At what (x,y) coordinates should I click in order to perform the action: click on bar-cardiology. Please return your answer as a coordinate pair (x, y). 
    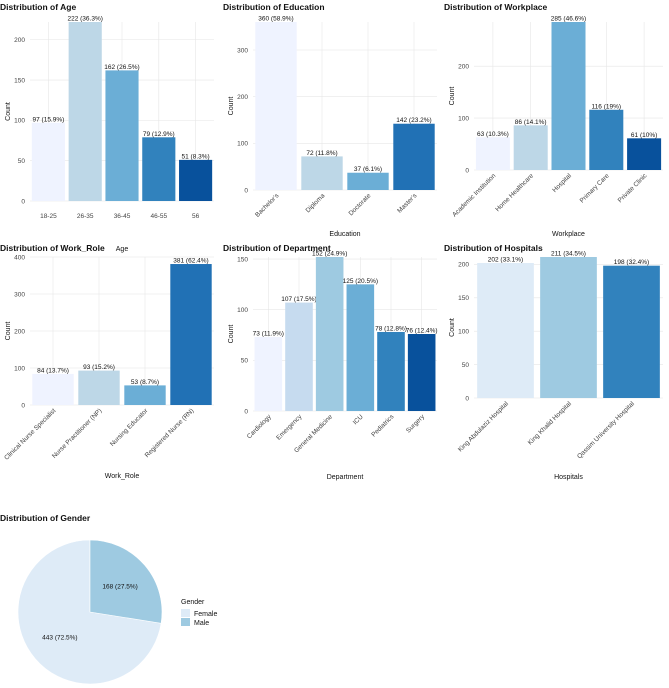
    Looking at the image, I should click on (268, 374).